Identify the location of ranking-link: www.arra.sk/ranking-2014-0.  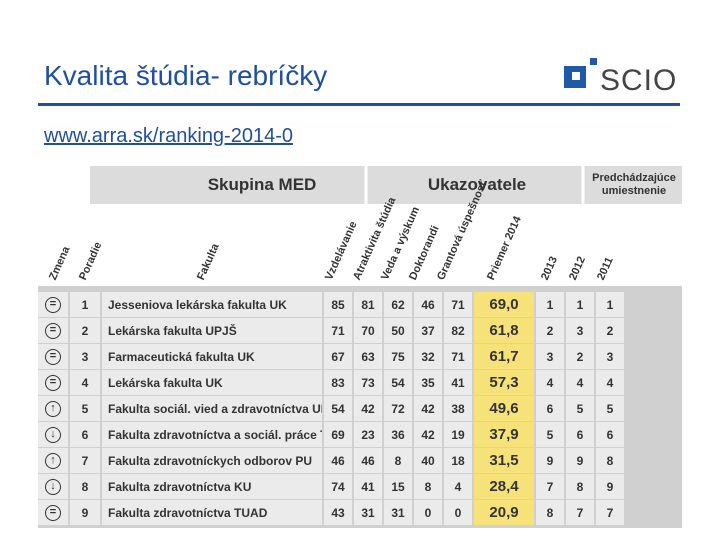
(168, 136).